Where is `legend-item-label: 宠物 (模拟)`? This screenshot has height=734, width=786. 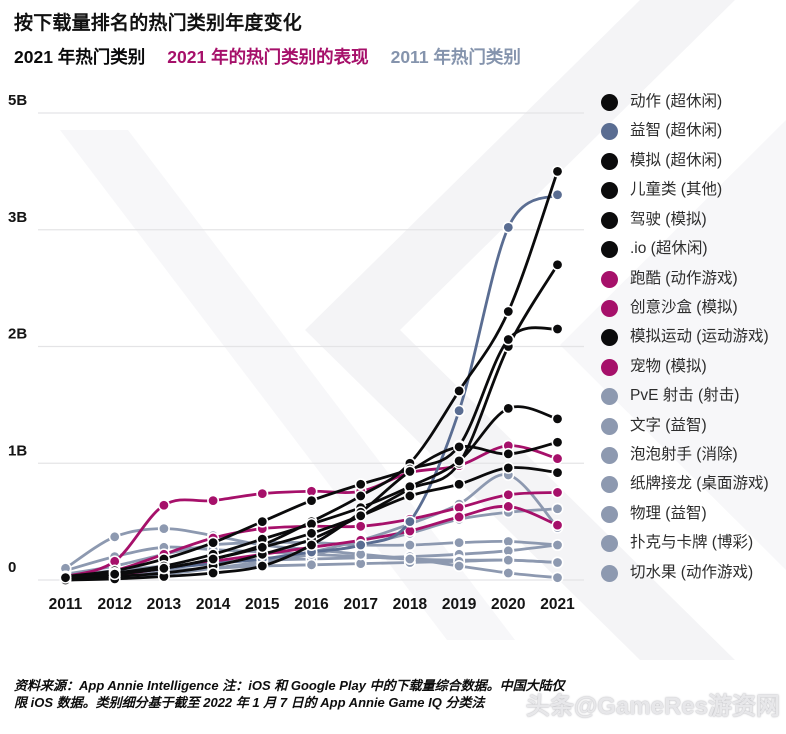
legend-item-label: 宠物 (模拟) is located at coordinates (668, 366).